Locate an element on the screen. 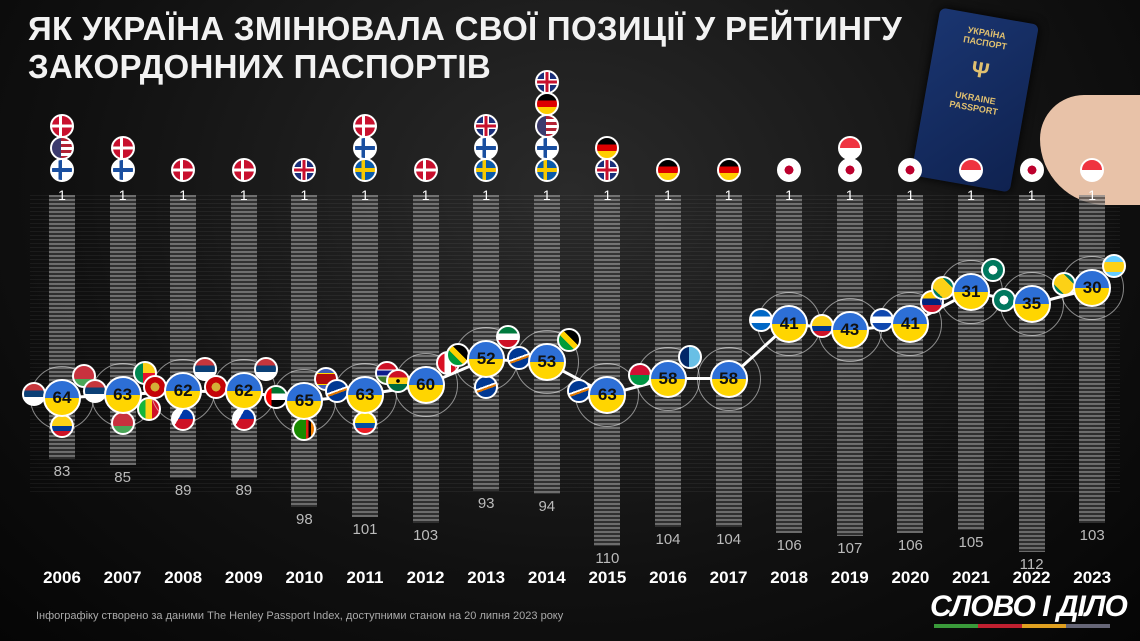 The height and width of the screenshot is (641, 1140). total-positions-label: 101 is located at coordinates (365, 529).